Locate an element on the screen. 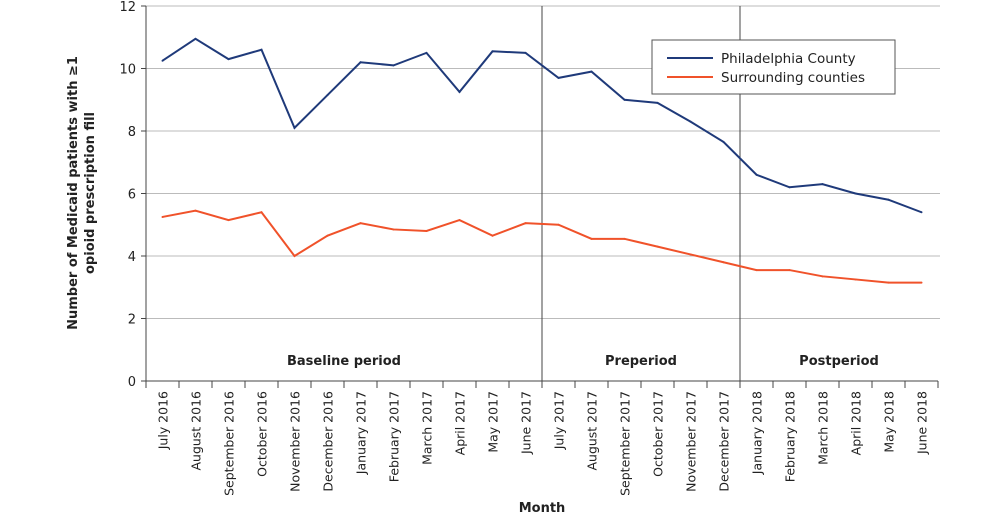 The image size is (998, 528). period-label: Postperiod is located at coordinates (839, 361).